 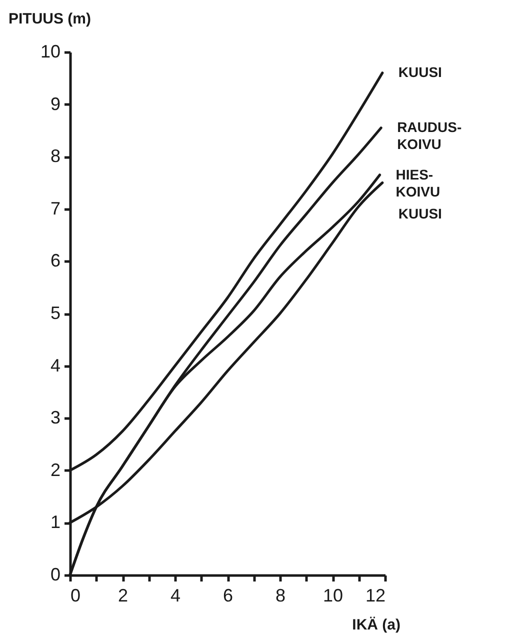 What do you see at coordinates (55, 522) in the screenshot?
I see `y-tick-label: 1` at bounding box center [55, 522].